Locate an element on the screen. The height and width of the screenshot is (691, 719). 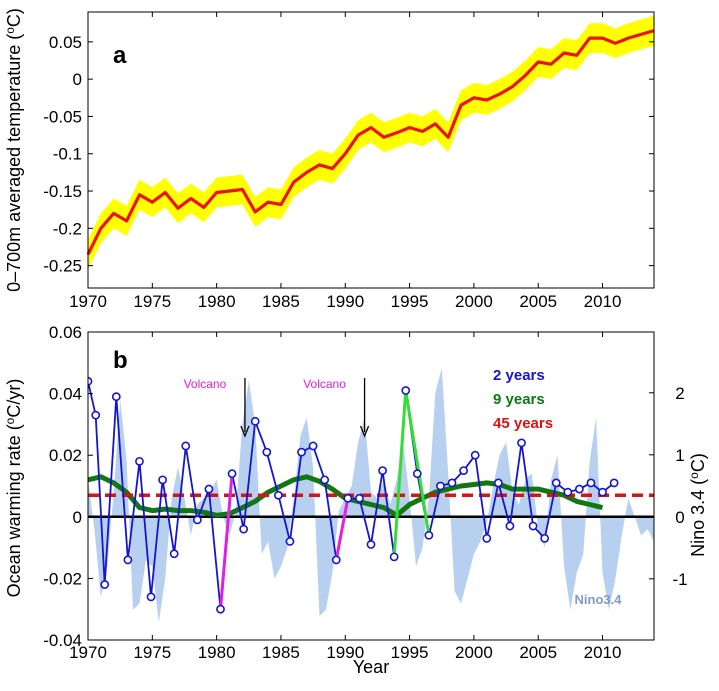
y-tick-label: -0.25 is located at coordinates (62, 266).